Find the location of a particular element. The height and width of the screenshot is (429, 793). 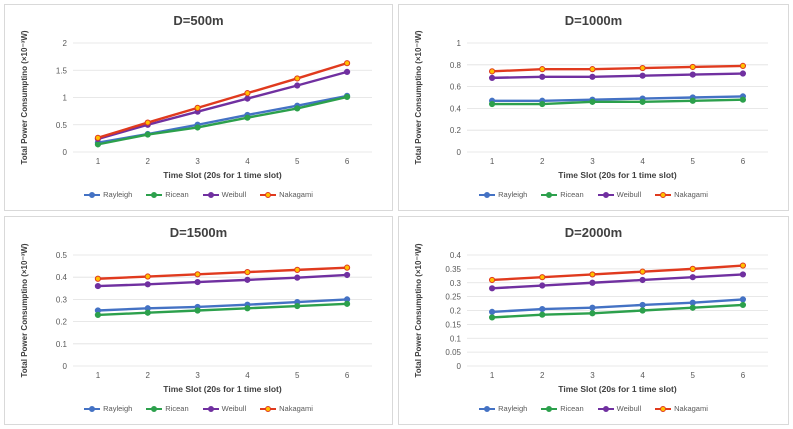

x-tick-label: 5 is located at coordinates (693, 161).